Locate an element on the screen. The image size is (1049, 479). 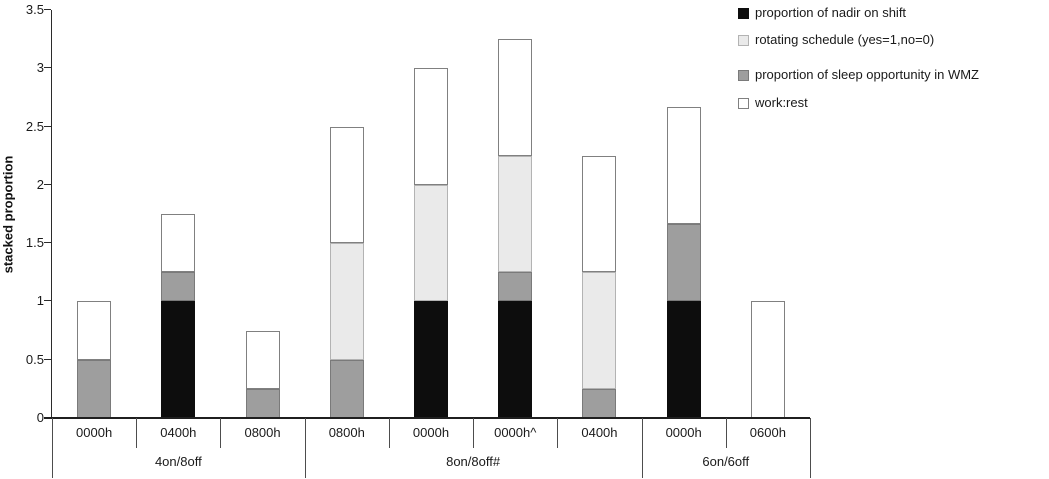
y-axis-title: stacked proportion is located at coordinates (8, 214).